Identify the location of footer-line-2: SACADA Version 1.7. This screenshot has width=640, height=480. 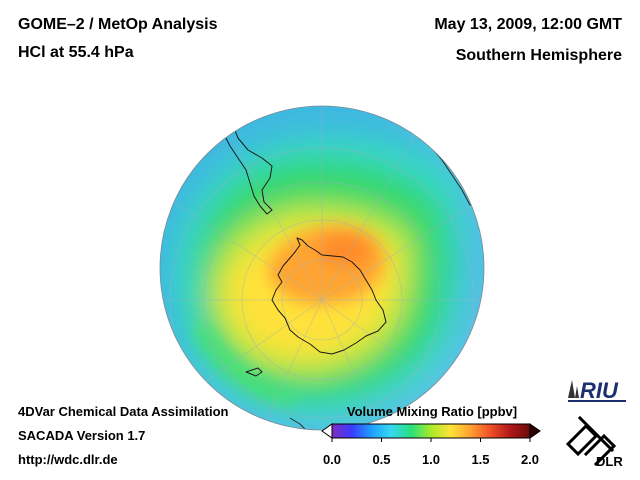
(82, 435).